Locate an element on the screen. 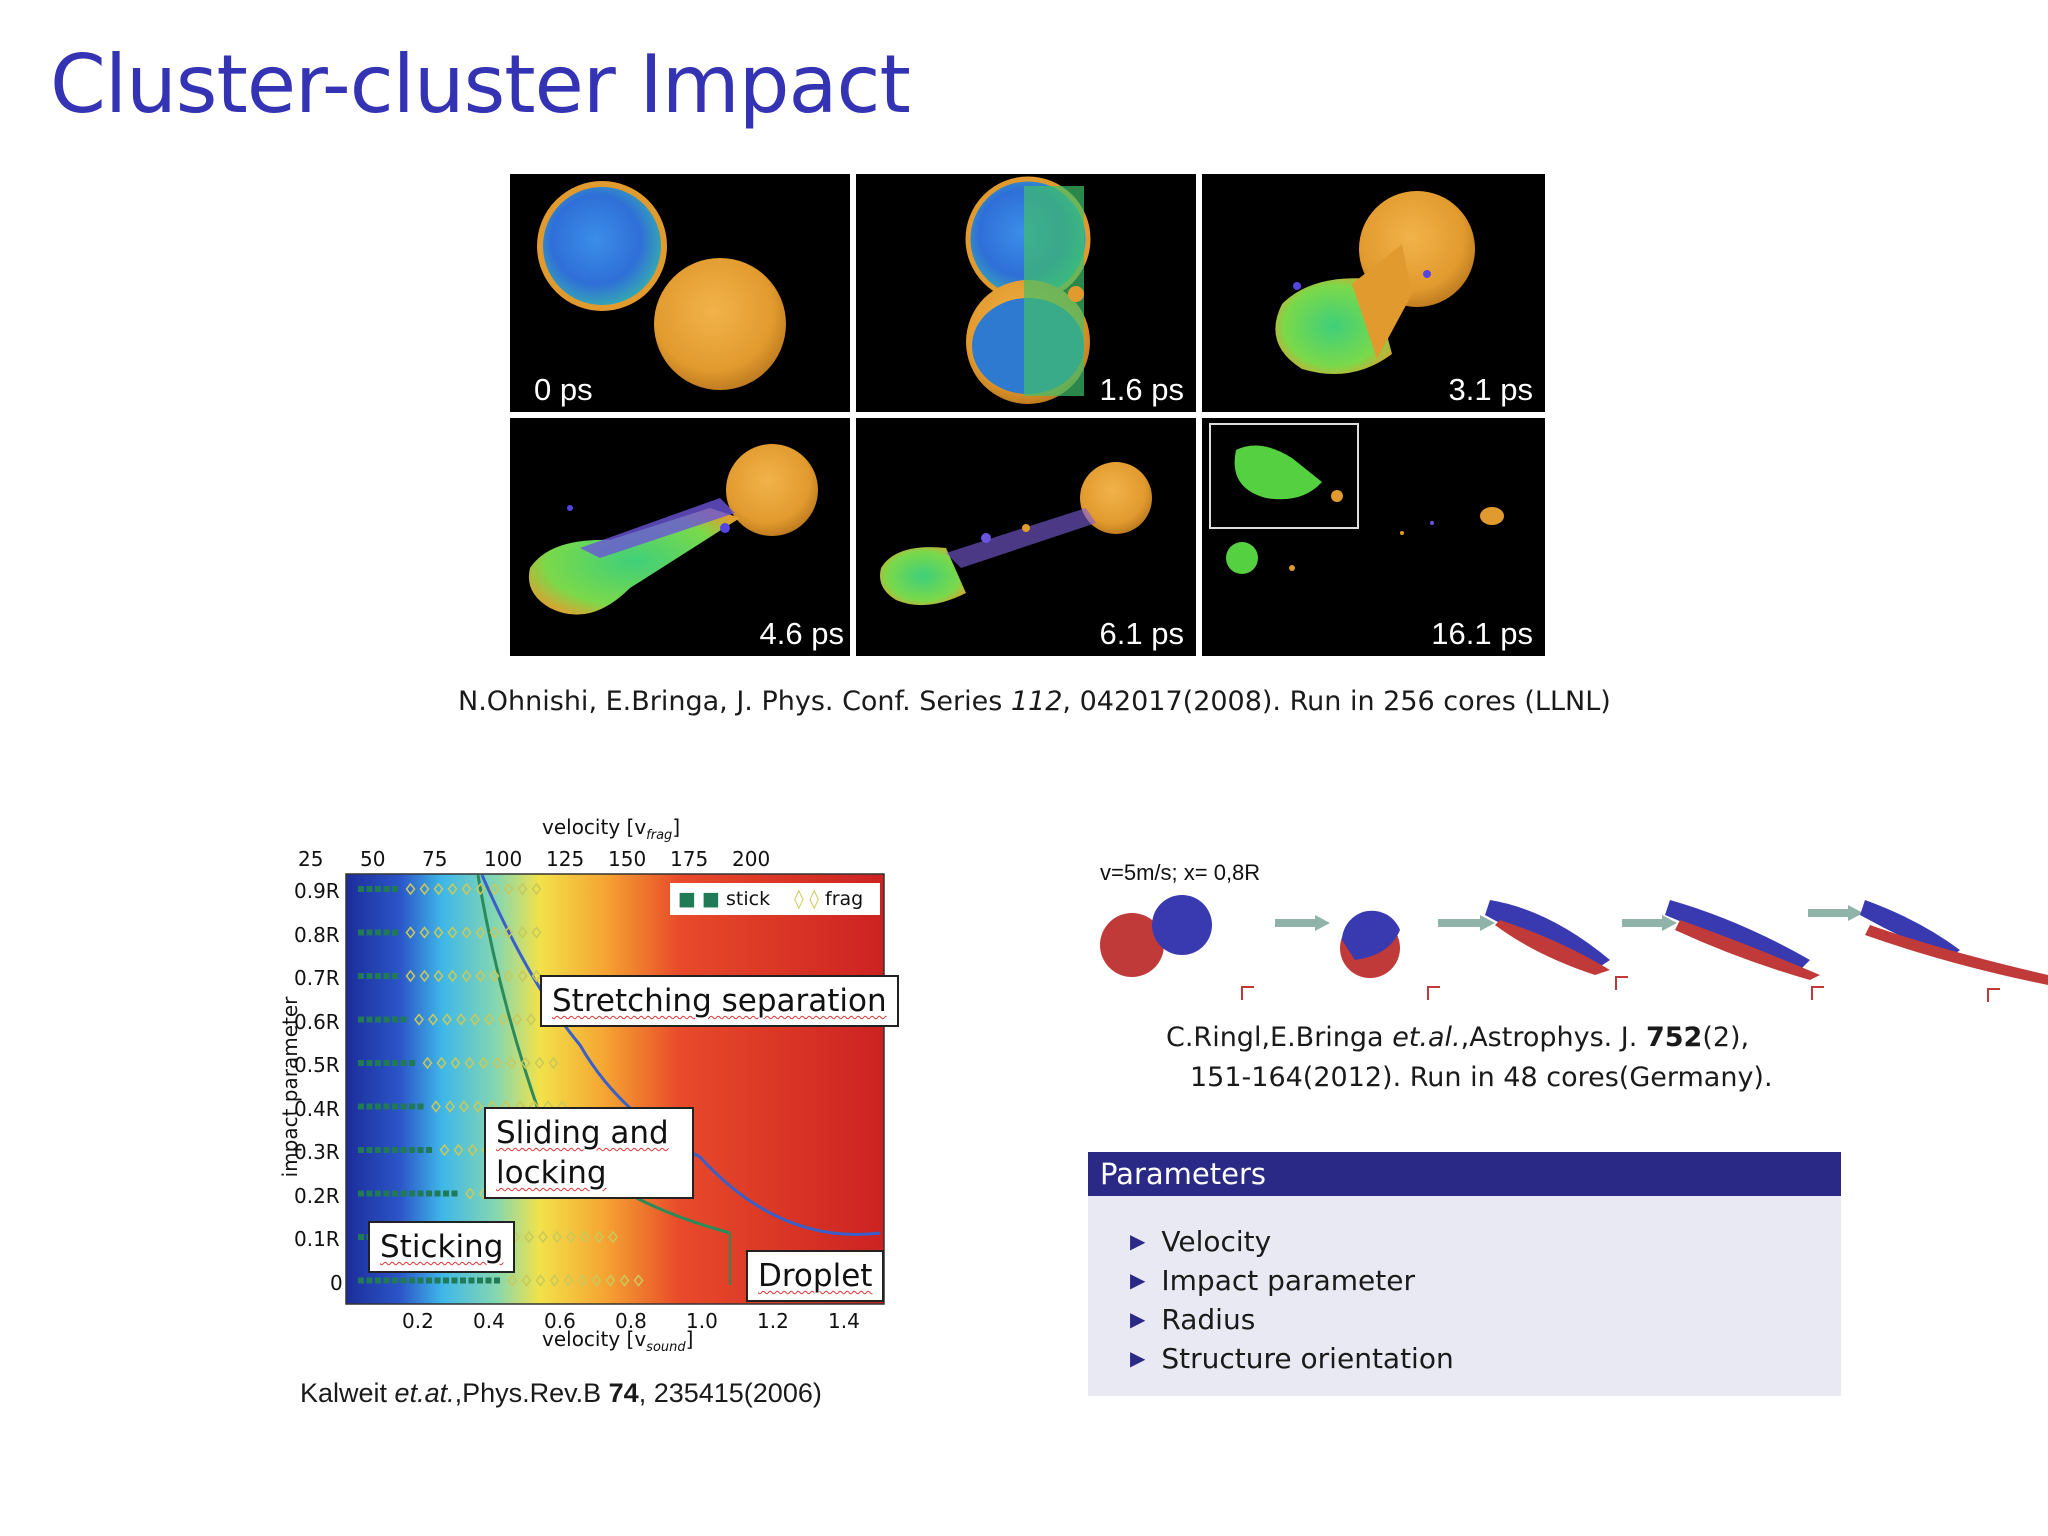 This screenshot has height=1536, width=2048. top-tick-label: 150 is located at coordinates (627, 859).